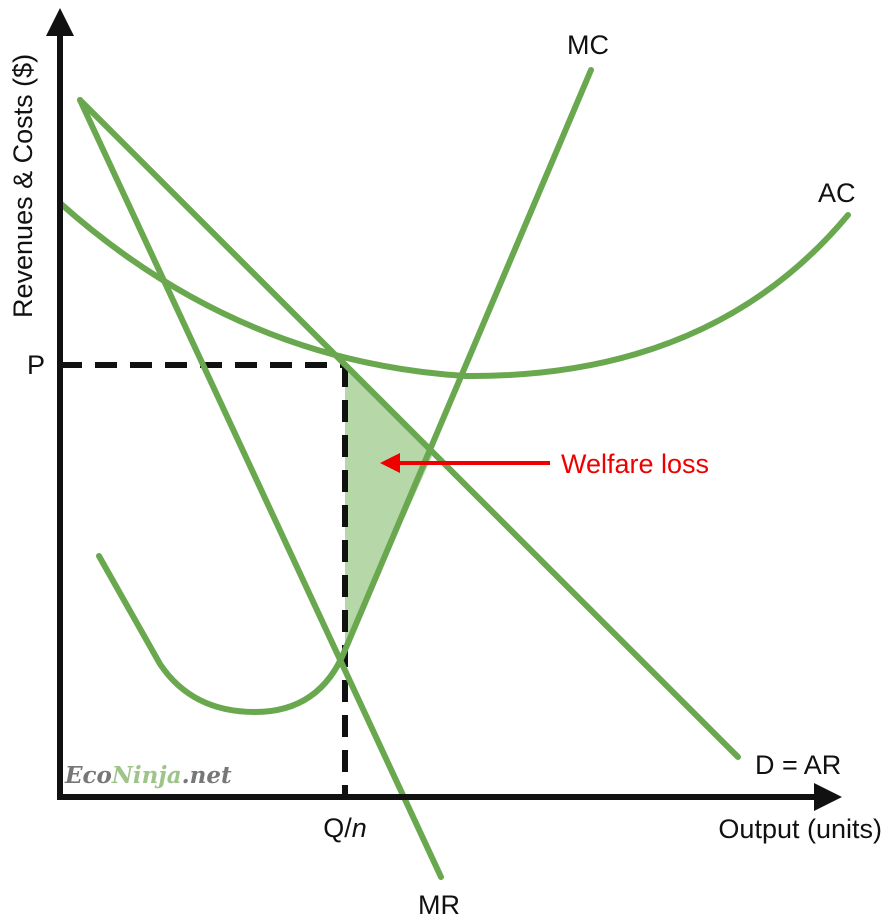 The height and width of the screenshot is (921, 886). Describe the element at coordinates (60, 22) in the screenshot. I see `y-axis-arrowhead` at that location.